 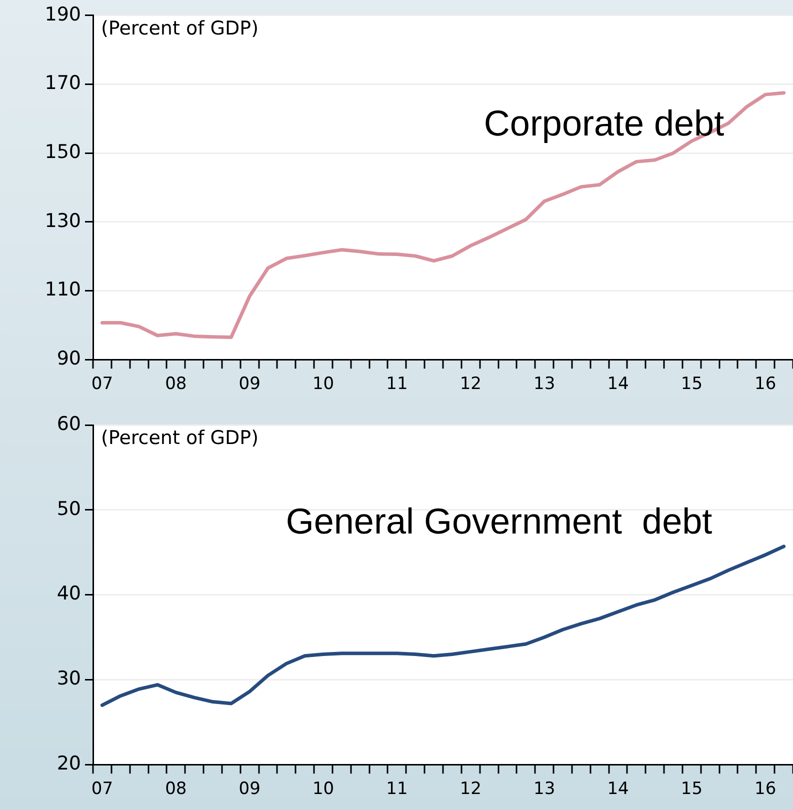 What do you see at coordinates (68, 763) in the screenshot?
I see `y-tick-label: 20` at bounding box center [68, 763].